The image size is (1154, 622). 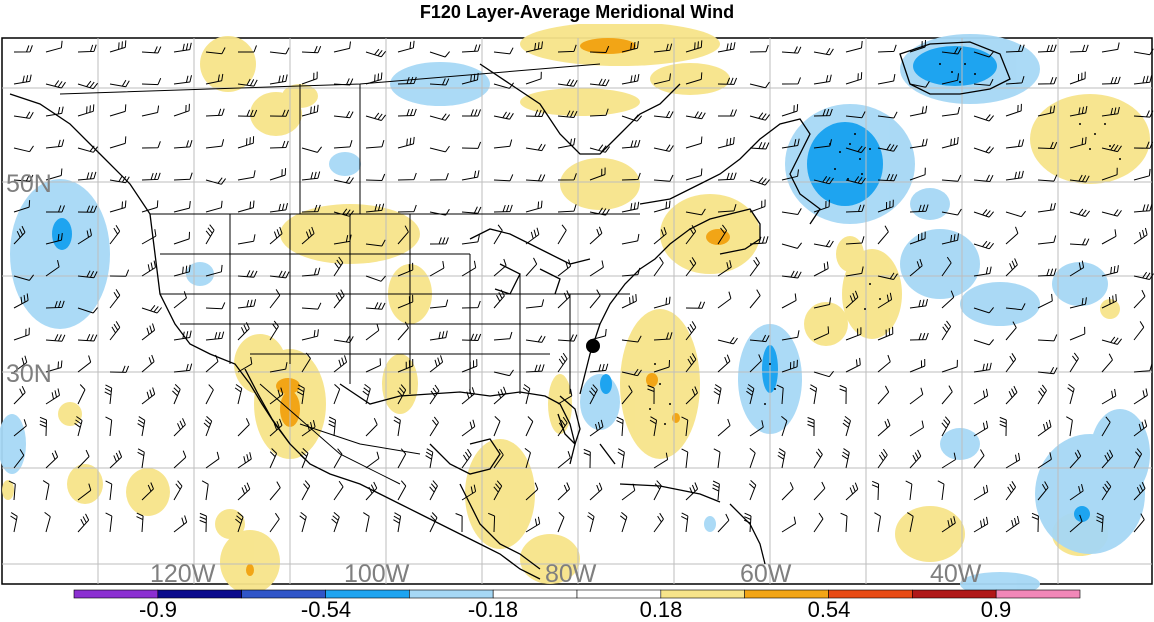 What do you see at coordinates (766, 574) in the screenshot?
I see `lon-label-60w: 60W` at bounding box center [766, 574].